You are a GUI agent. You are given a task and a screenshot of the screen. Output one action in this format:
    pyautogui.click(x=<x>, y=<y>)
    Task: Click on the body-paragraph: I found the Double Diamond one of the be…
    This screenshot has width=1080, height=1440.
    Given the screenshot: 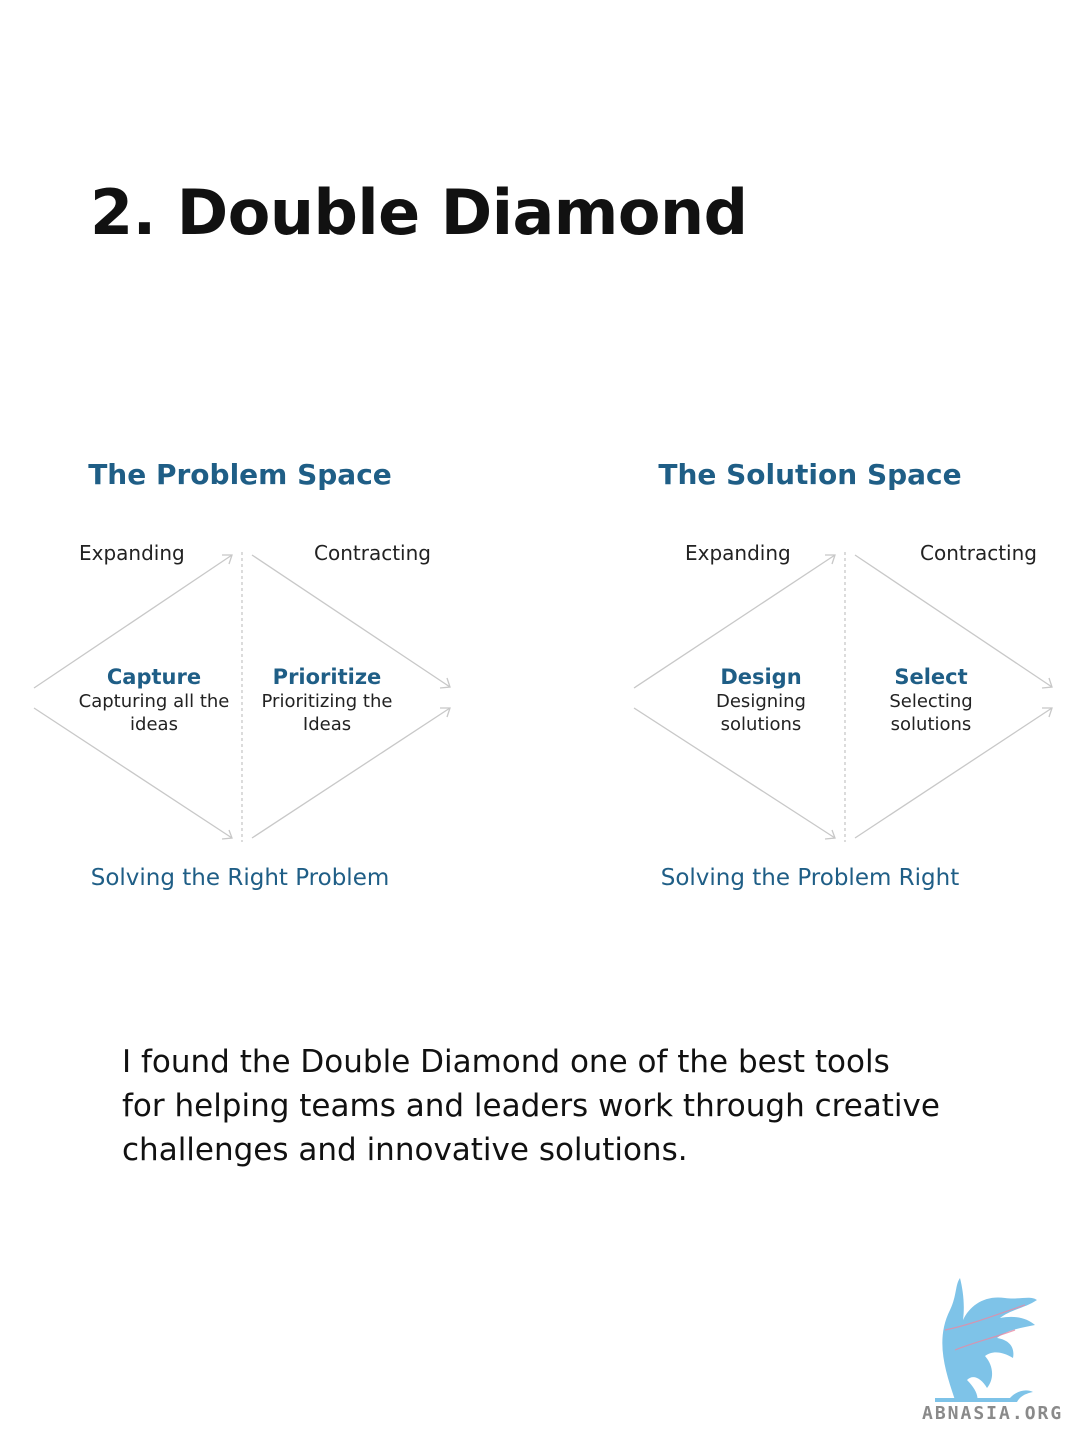 What is the action you would take?
    pyautogui.click(x=531, y=1106)
    